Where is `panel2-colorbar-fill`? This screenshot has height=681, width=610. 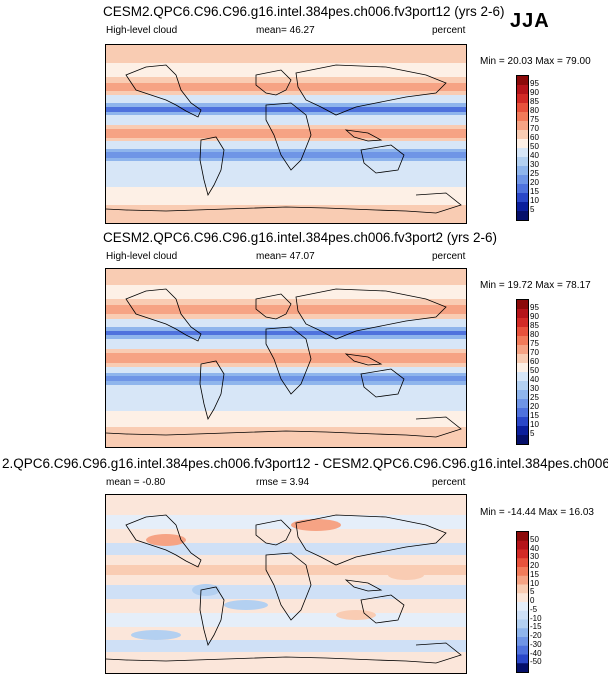 panel2-colorbar-fill is located at coordinates (522, 372).